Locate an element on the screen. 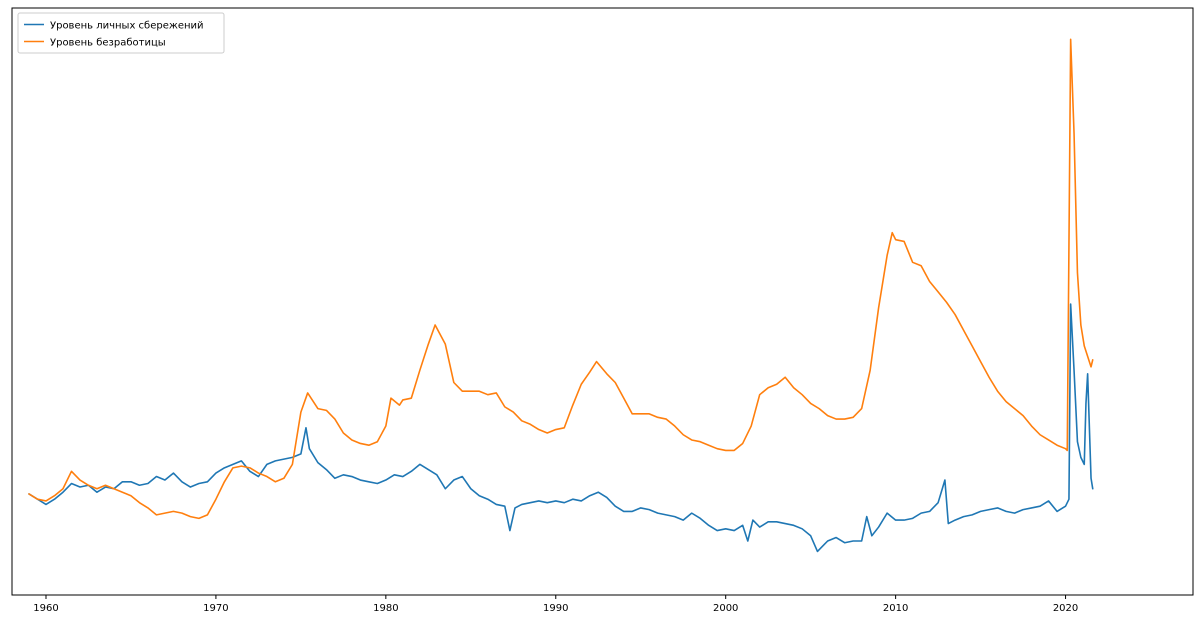  x-axis: 1960 1970 1980 1990 2000 2010 2020 is located at coordinates (555, 604).